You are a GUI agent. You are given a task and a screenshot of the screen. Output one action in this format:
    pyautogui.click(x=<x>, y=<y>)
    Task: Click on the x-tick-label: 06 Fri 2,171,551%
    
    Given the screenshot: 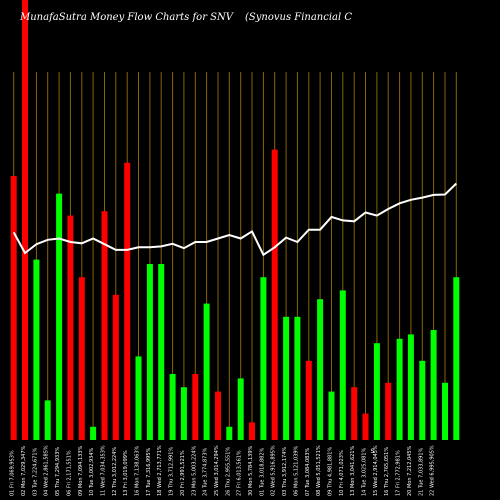 What is the action you would take?
    pyautogui.click(x=69, y=473)
    